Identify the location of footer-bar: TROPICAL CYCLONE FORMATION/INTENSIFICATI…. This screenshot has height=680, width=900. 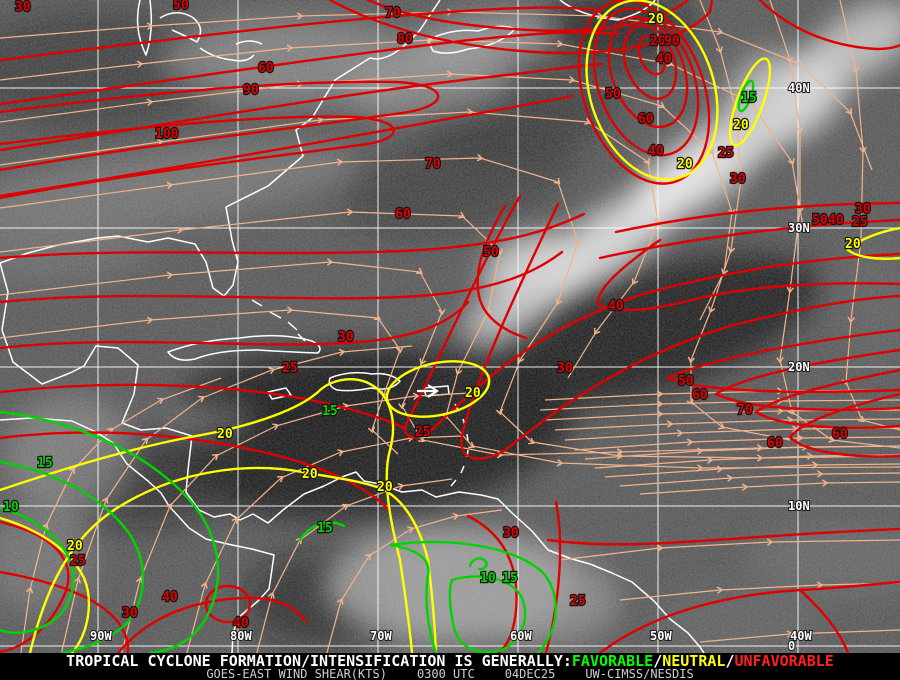
(450, 666).